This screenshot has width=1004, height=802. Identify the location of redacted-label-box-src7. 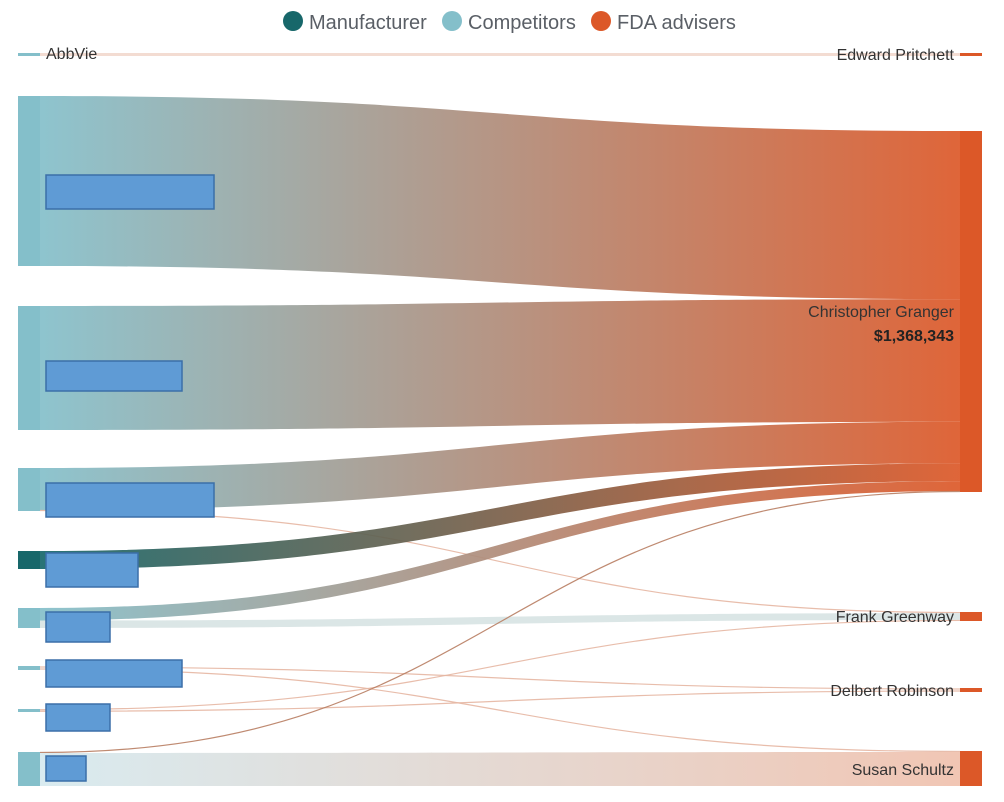
(114, 673).